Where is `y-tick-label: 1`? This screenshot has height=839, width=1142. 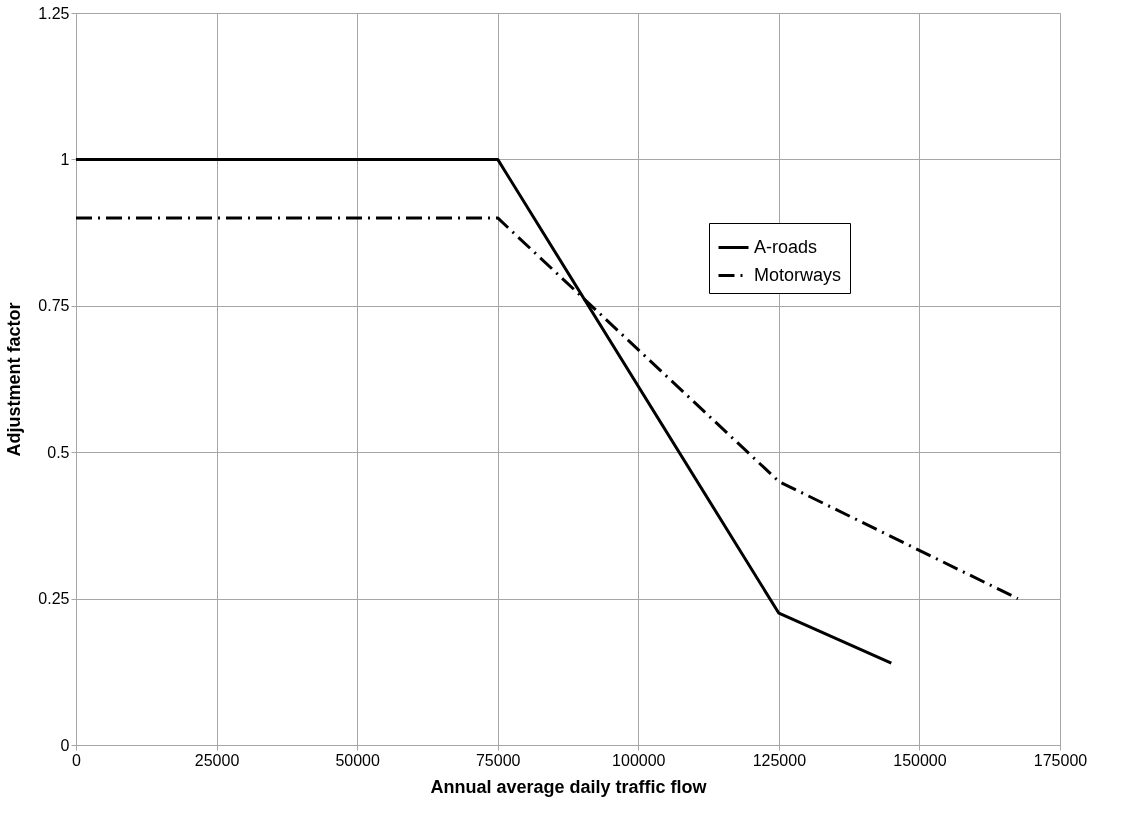
y-tick-label: 1 is located at coordinates (65, 159).